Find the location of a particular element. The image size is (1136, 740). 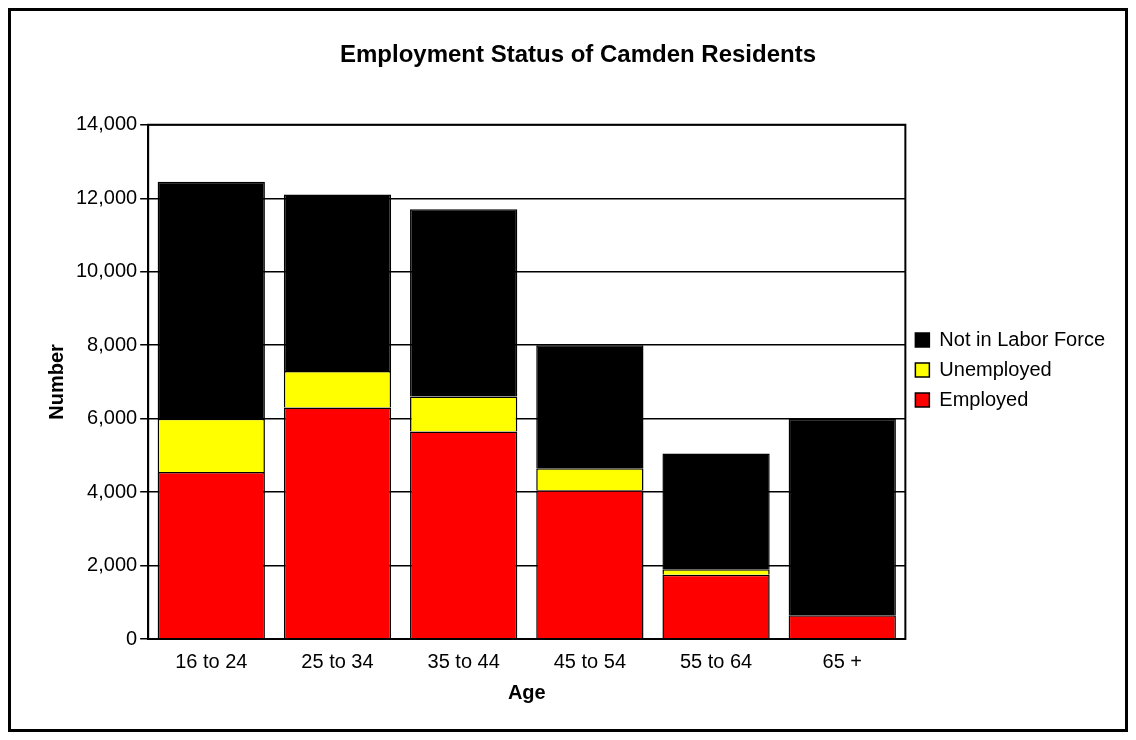

legend-label: Unemployed is located at coordinates (995, 368).